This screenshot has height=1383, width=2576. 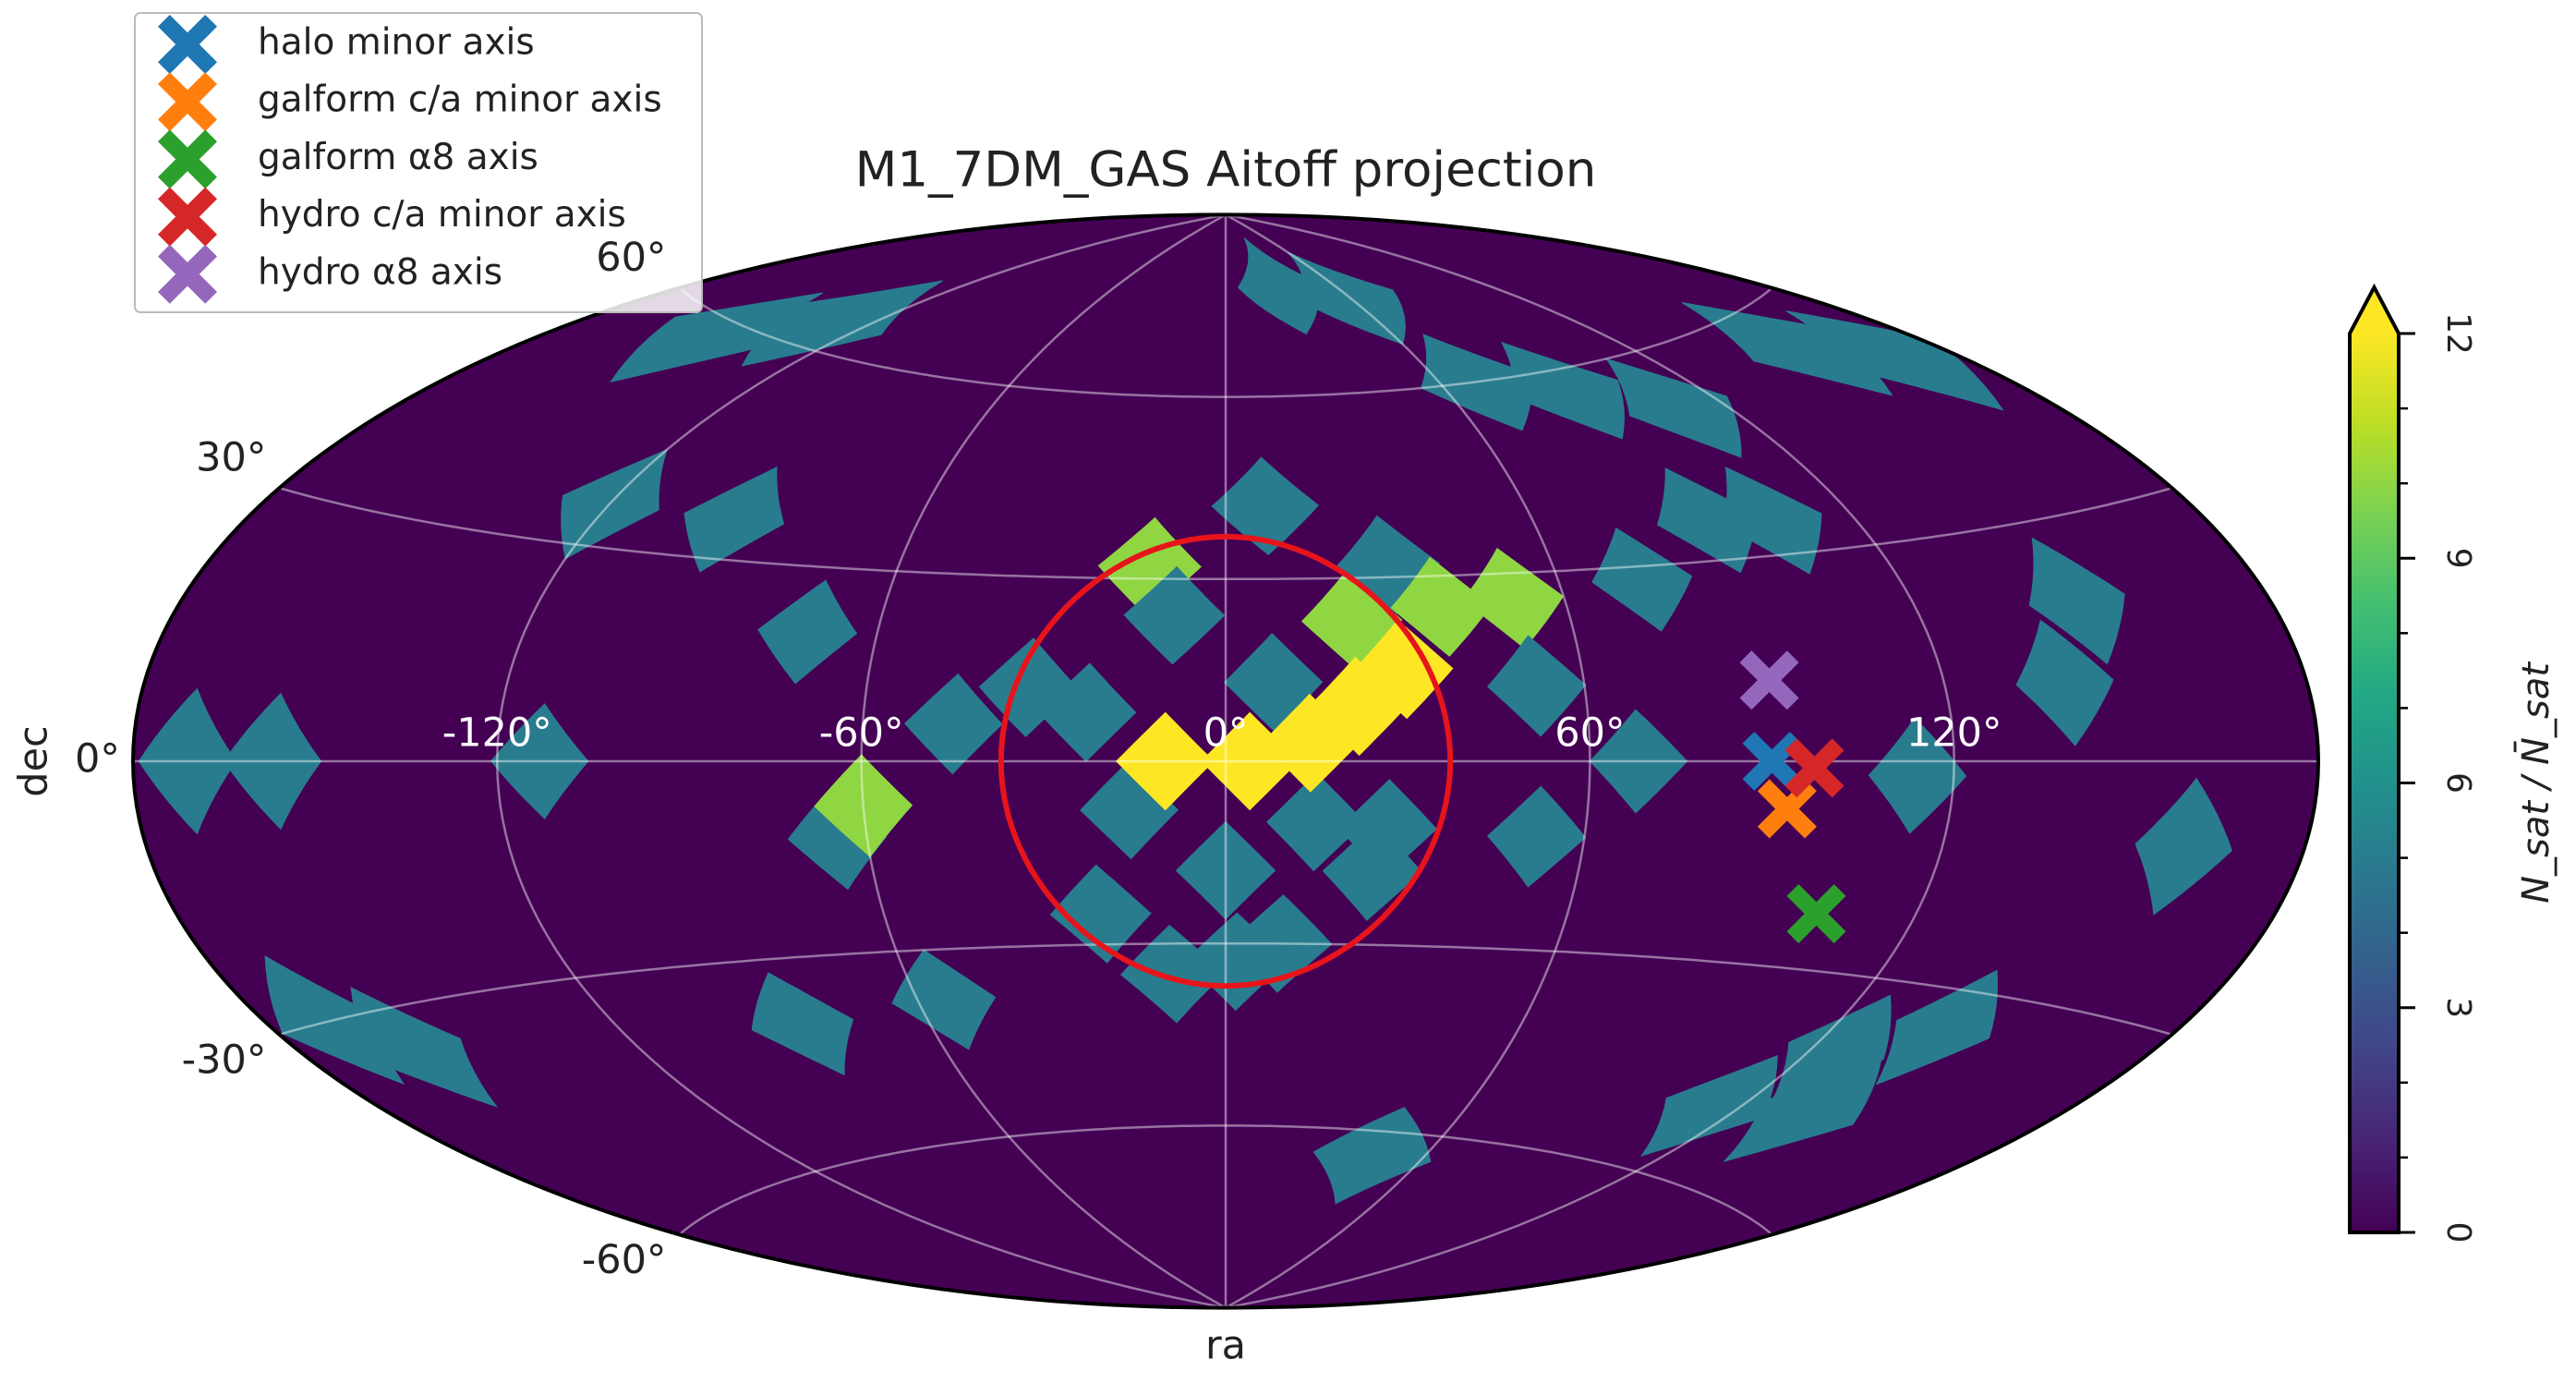 What do you see at coordinates (396, 43) in the screenshot?
I see `legend-label: halo minor axis` at bounding box center [396, 43].